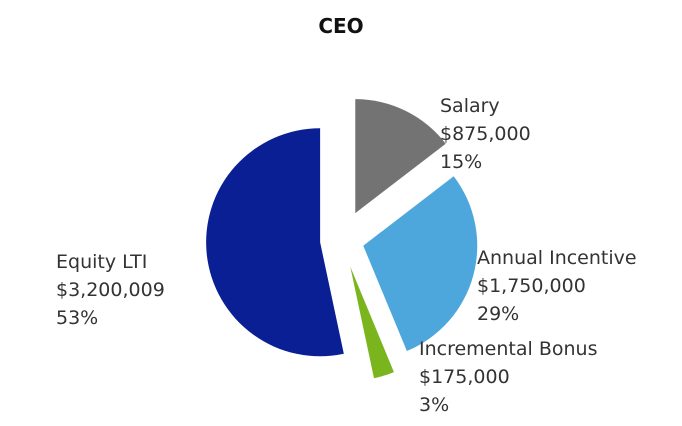 This screenshot has height=426, width=682. Describe the element at coordinates (372, 322) in the screenshot. I see `pie-slice-incremental-bonus` at that location.